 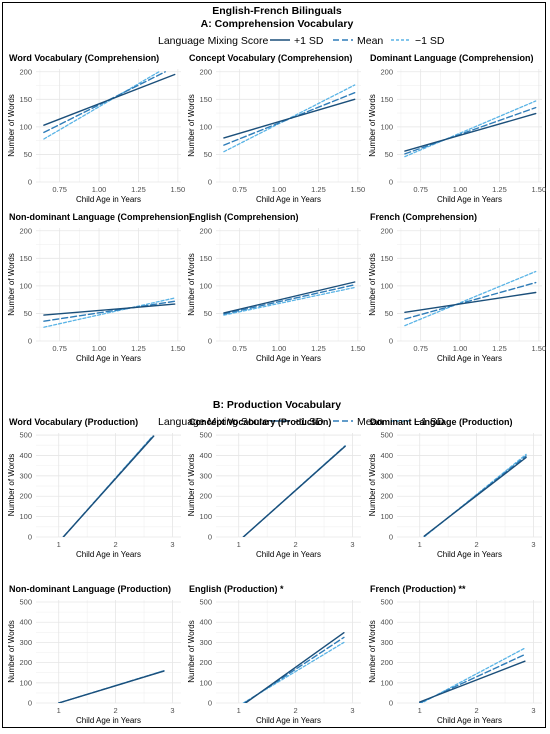 I want to click on panel-title: French (Comprehension), so click(x=423, y=217).